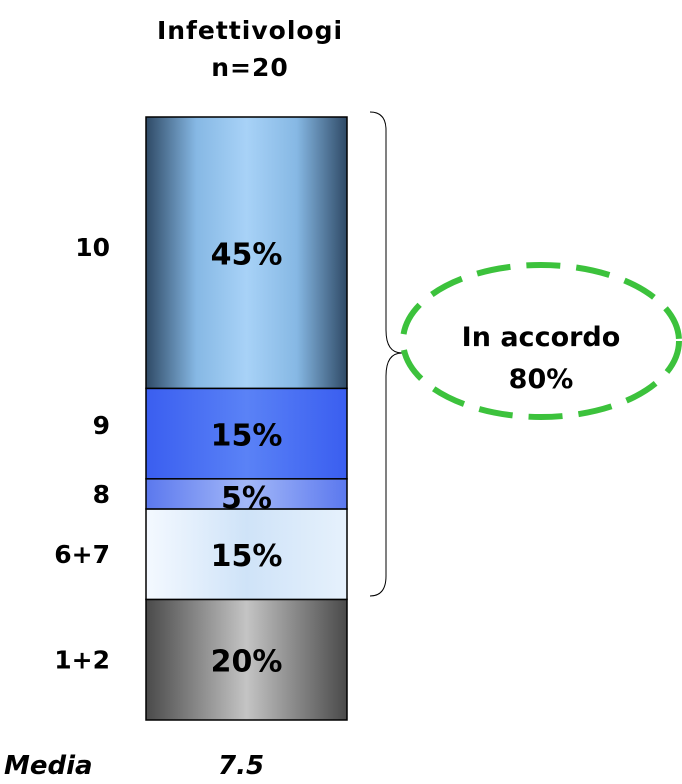 This screenshot has width=682, height=784. Describe the element at coordinates (246, 498) in the screenshot. I see `segment-value-label-8: 5%` at that location.